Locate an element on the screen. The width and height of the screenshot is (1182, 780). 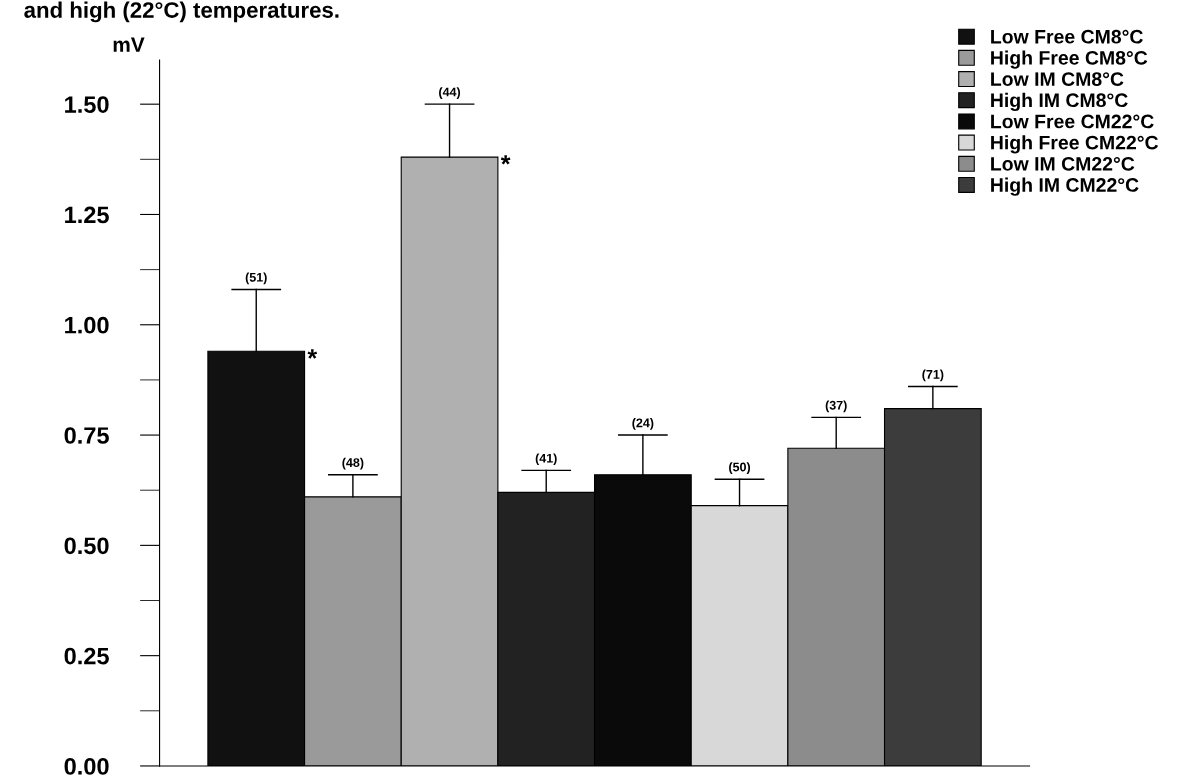
annotation: (51) is located at coordinates (256, 278).